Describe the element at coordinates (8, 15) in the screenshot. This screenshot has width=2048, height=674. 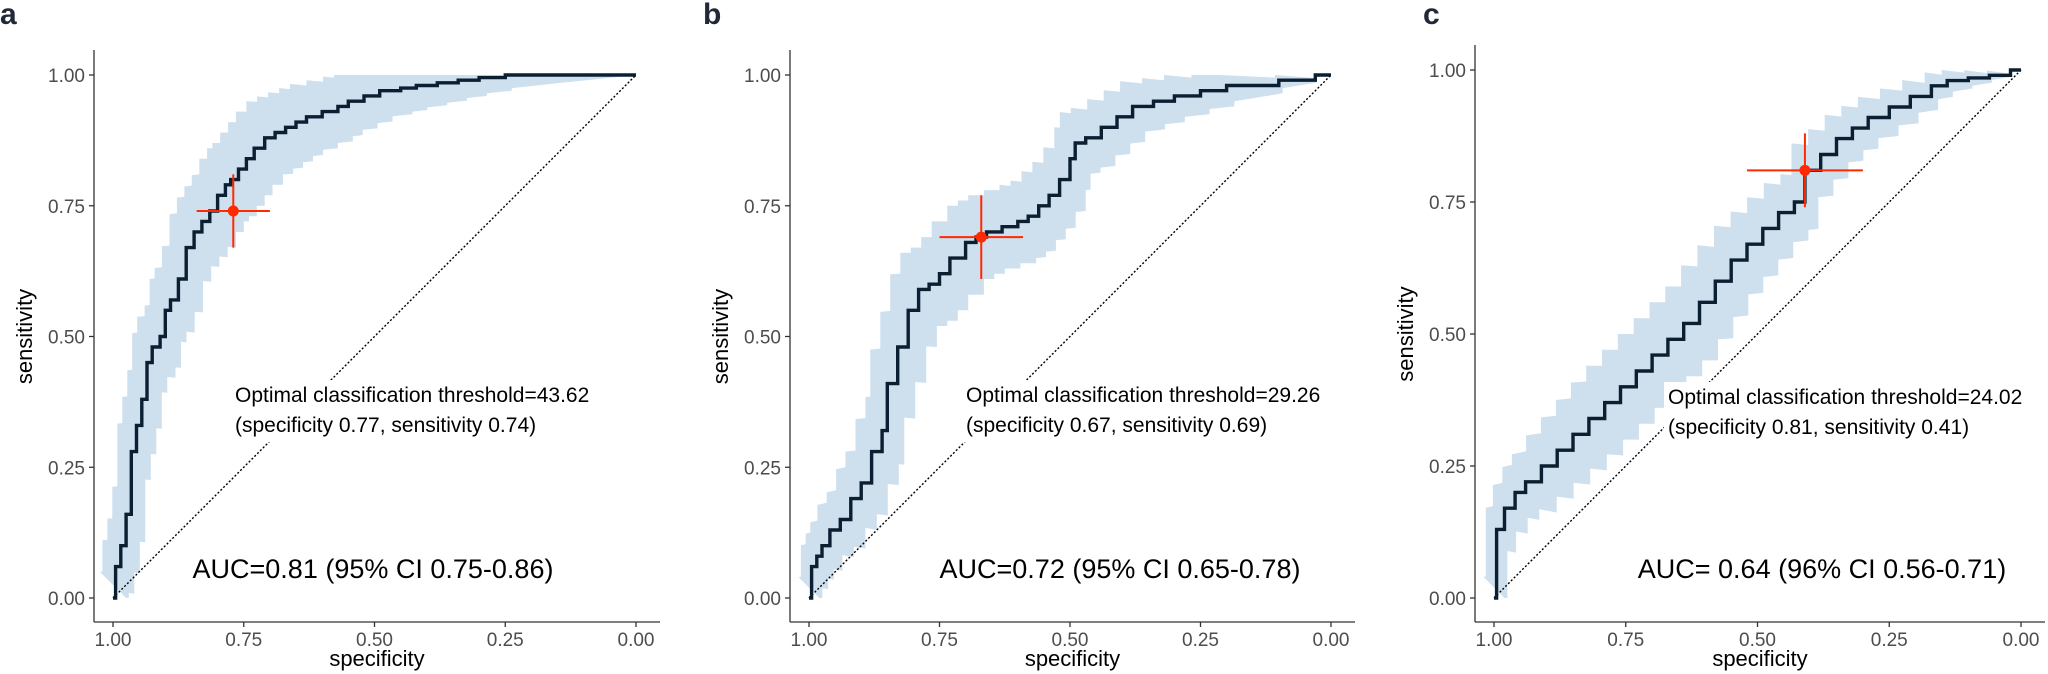
I see `panel-letter: a` at that location.